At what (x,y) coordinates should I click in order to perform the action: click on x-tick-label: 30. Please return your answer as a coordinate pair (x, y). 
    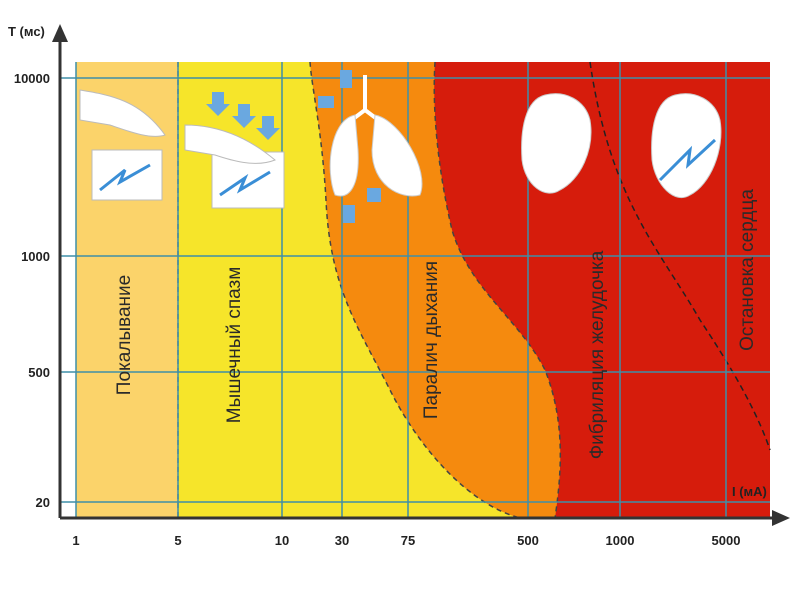
    Looking at the image, I should click on (342, 540).